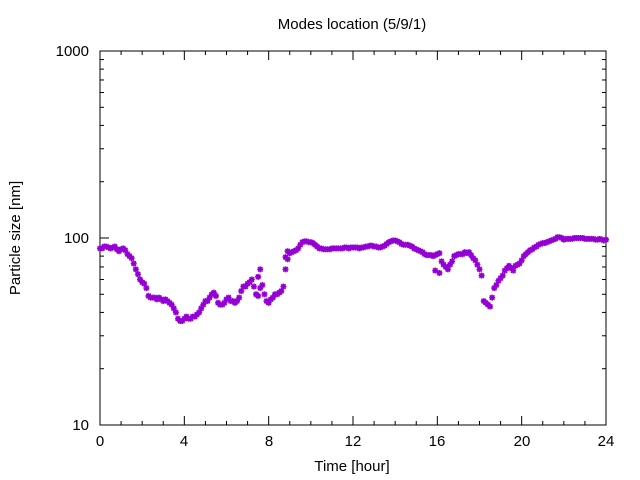 This screenshot has height=480, width=640. I want to click on x-tick-label-12: 12, so click(353, 441).